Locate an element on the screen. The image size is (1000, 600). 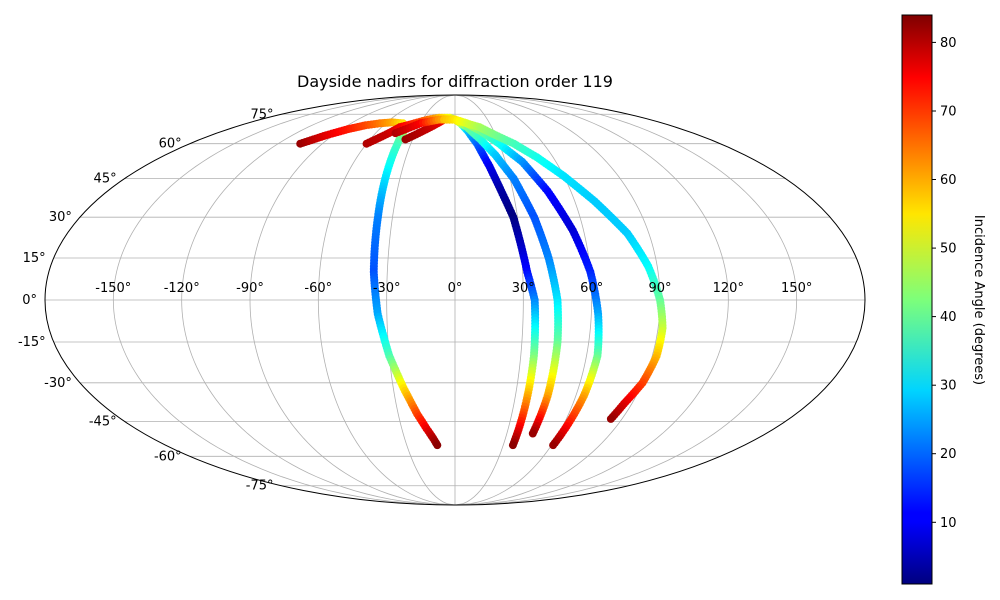
colorbar-ticks: 10 20 30 40 50 60 70 80 is located at coordinates (944, 283).